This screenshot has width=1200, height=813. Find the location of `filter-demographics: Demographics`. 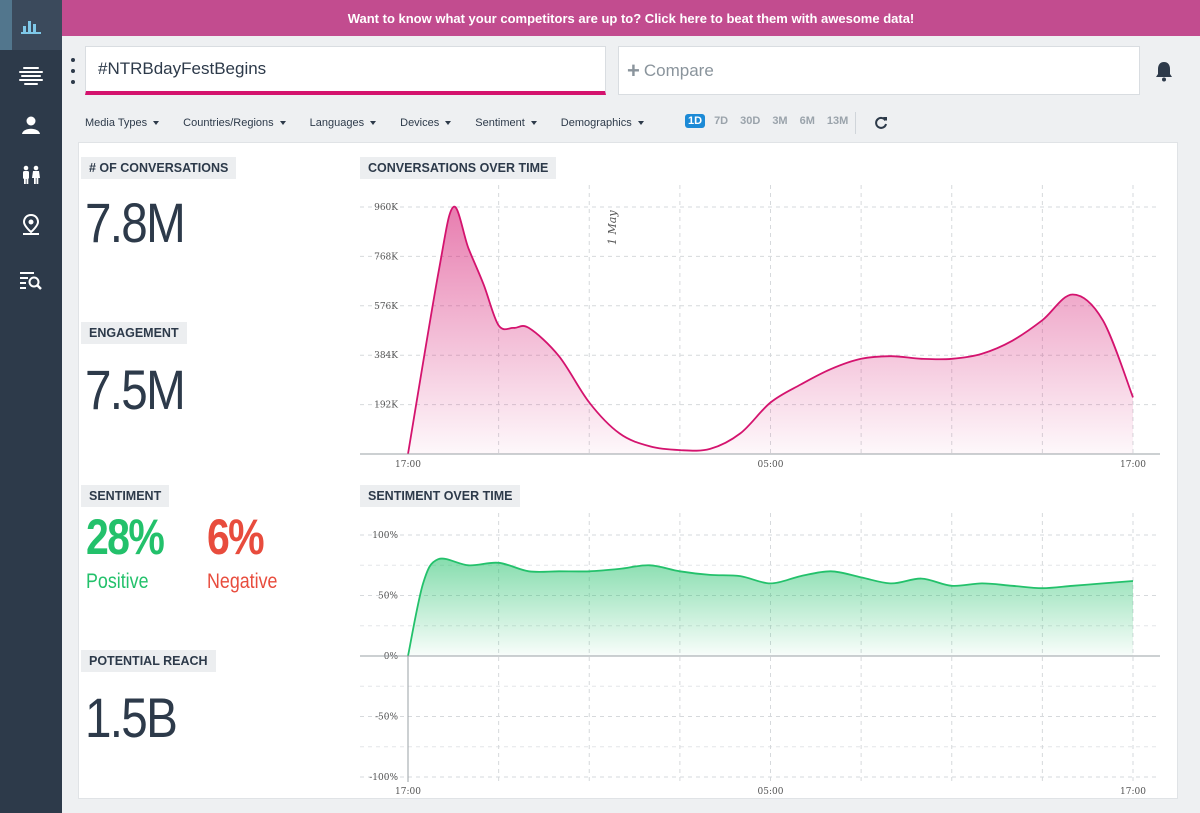

filter-demographics: Demographics is located at coordinates (602, 123).